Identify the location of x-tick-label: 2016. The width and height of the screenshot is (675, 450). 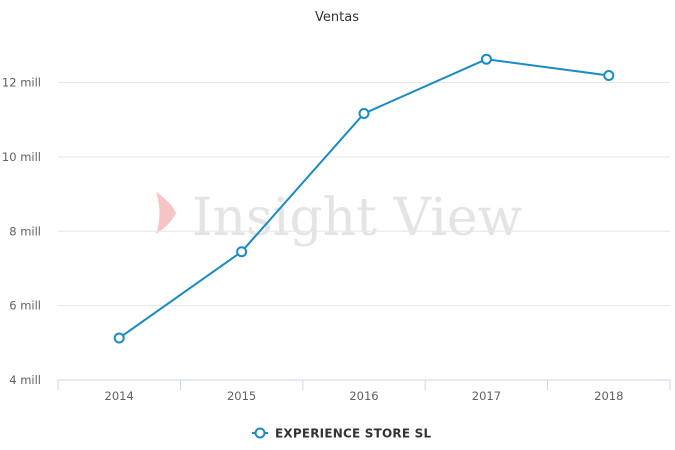
(363, 396).